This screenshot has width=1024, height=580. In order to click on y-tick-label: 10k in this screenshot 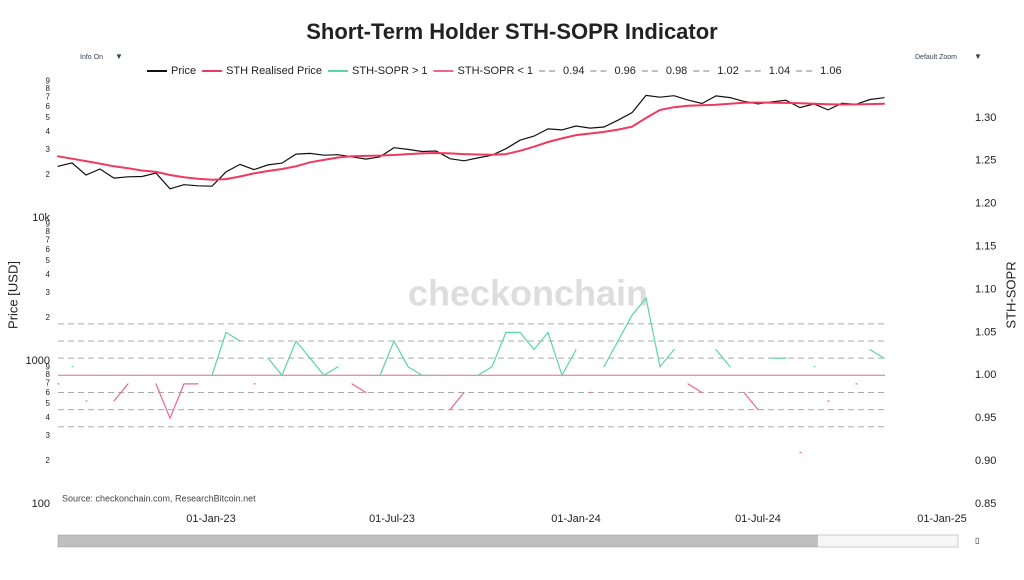, I will do `click(41, 218)`.